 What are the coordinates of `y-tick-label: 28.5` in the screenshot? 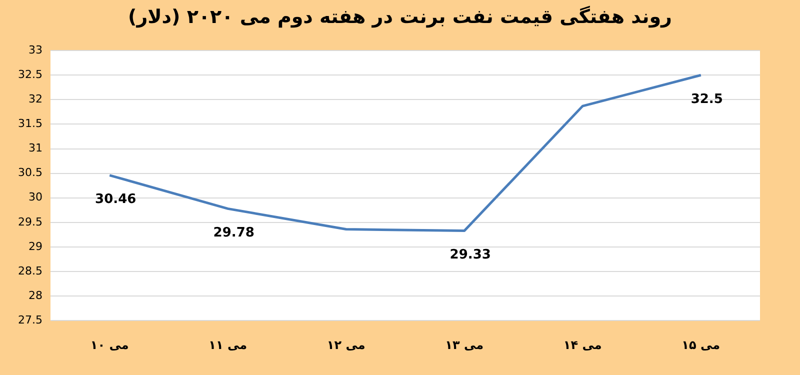 It's located at (30, 271).